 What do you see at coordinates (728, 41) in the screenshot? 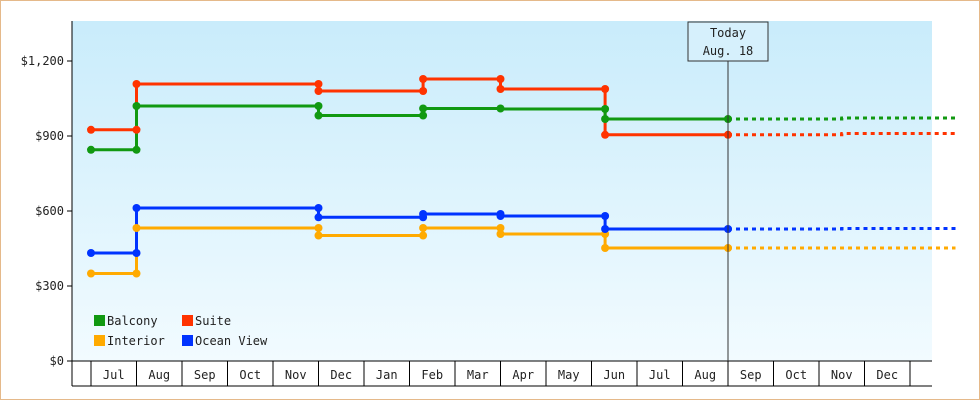
I see `today-box` at bounding box center [728, 41].